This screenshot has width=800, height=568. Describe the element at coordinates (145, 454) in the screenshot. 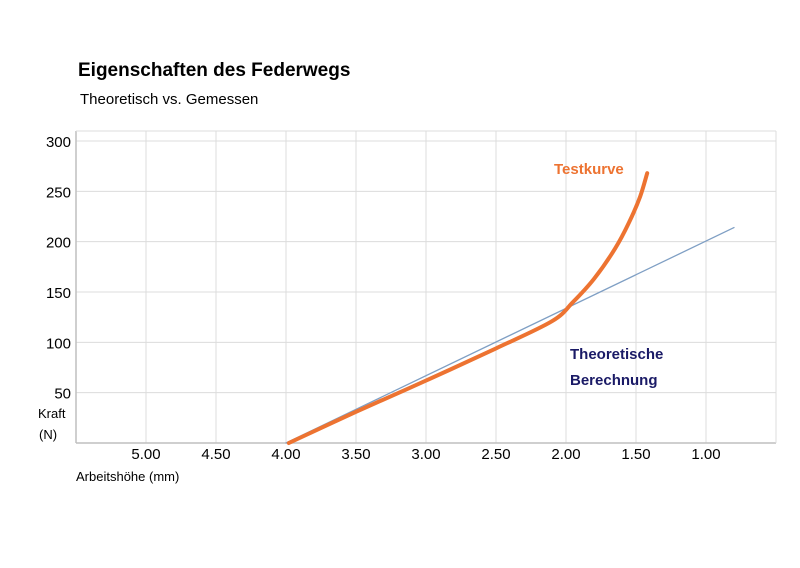

I see `x-tick-label-0: 5.00` at that location.